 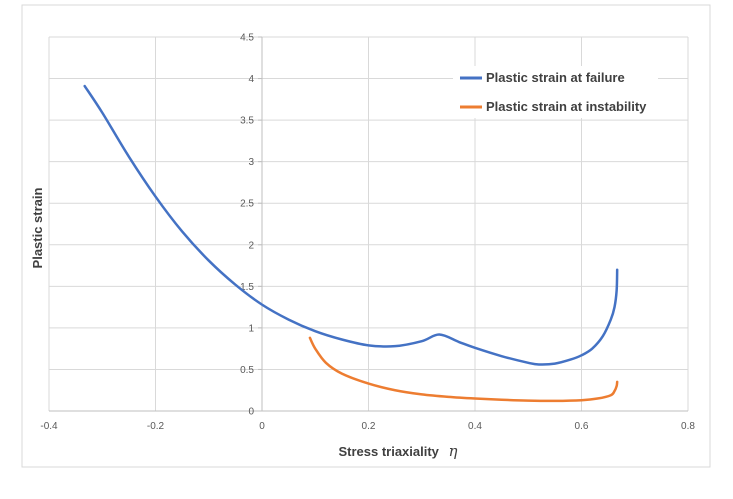 What do you see at coordinates (262, 426) in the screenshot?
I see `x-tick-label: 0` at bounding box center [262, 426].